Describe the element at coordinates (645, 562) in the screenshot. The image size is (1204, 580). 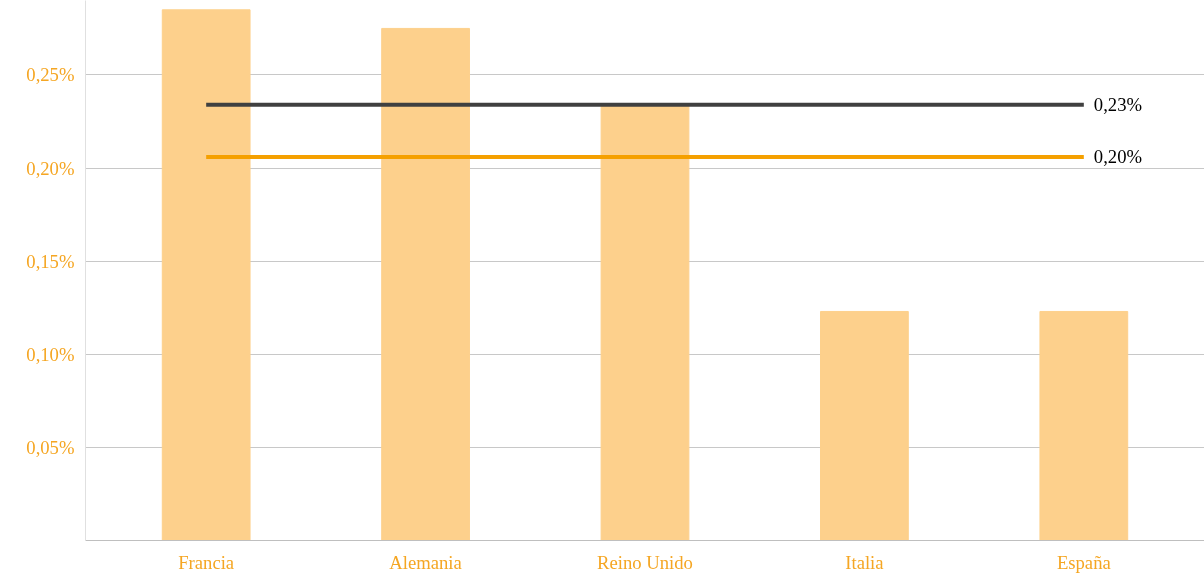
I see `x-tick-label: Reino Unido` at that location.